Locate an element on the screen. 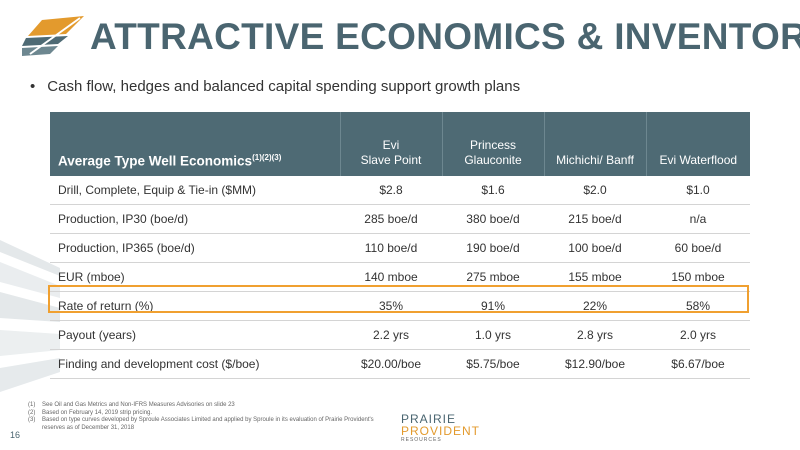 The height and width of the screenshot is (450, 800). column-header-evi-waterflood: Evi Waterflood is located at coordinates (697, 144).